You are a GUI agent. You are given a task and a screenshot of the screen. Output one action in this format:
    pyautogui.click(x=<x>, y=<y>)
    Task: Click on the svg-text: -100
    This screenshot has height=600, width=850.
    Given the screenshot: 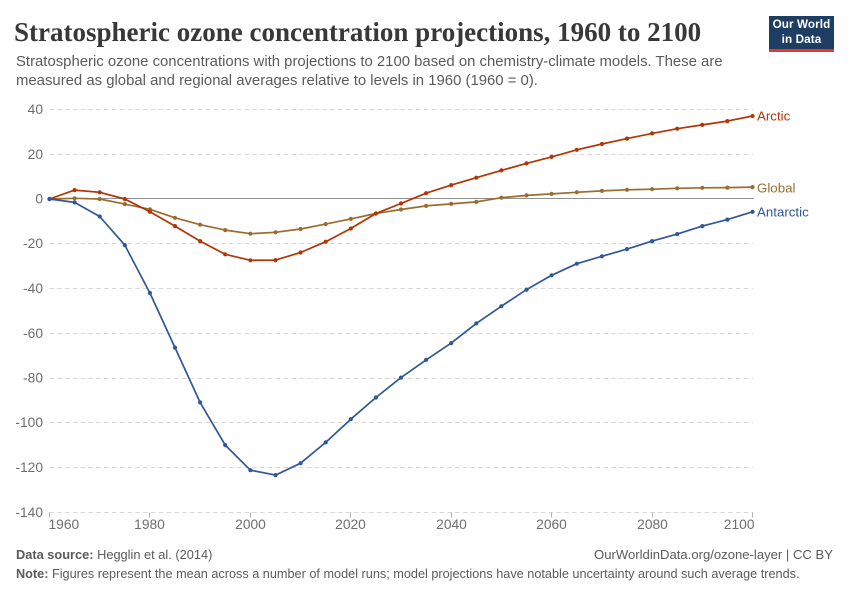 What is the action you would take?
    pyautogui.click(x=29, y=422)
    